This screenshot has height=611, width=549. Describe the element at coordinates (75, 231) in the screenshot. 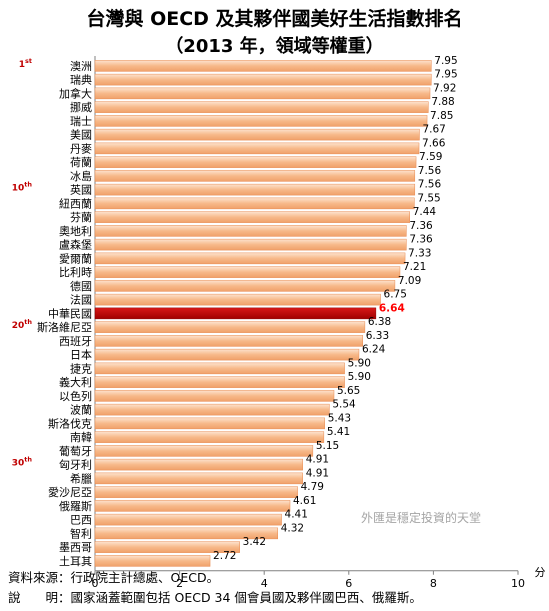

I see `category-label: 奧地利` at that location.